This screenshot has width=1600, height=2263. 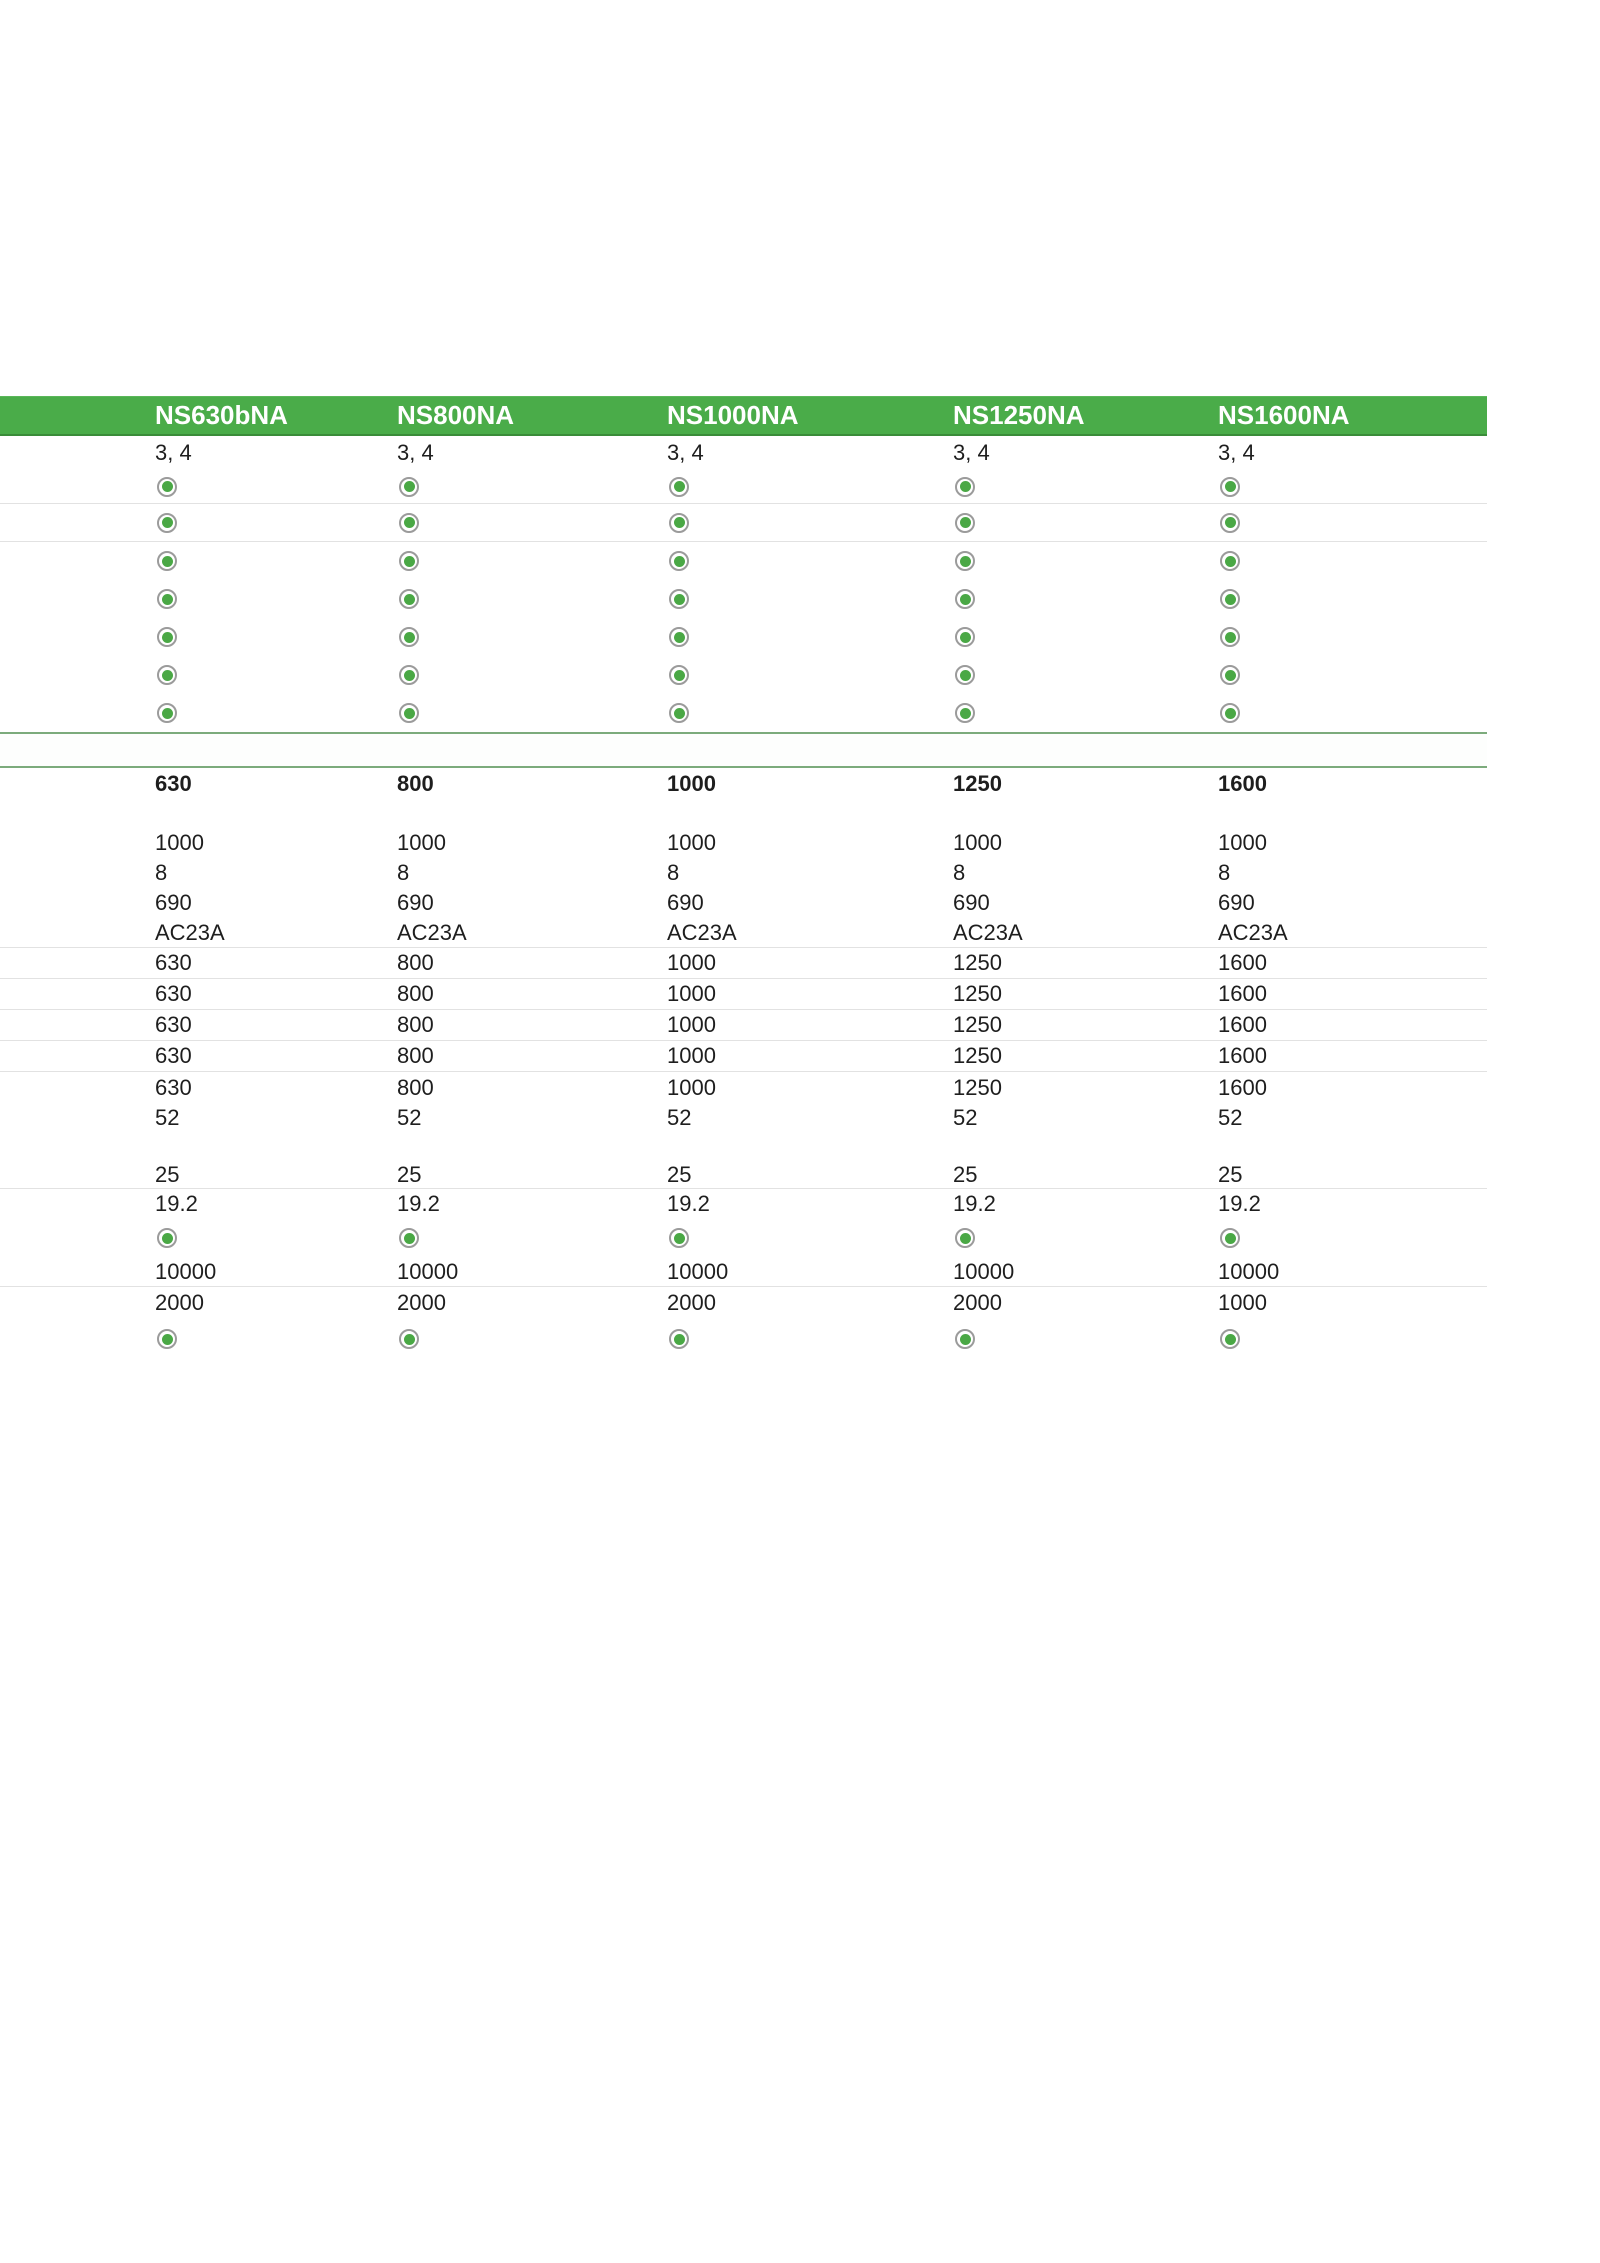 I want to click on pole-availability-section: 3, 4 3, 4 3, 4 3, 4 3, 4, so click(x=743, y=584).